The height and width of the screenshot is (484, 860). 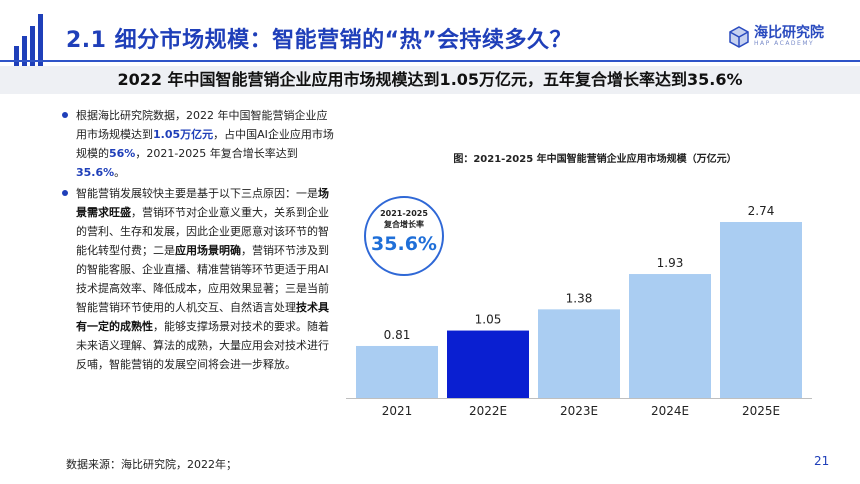 What do you see at coordinates (404, 244) in the screenshot?
I see `cagr-value: 35.6%` at bounding box center [404, 244].